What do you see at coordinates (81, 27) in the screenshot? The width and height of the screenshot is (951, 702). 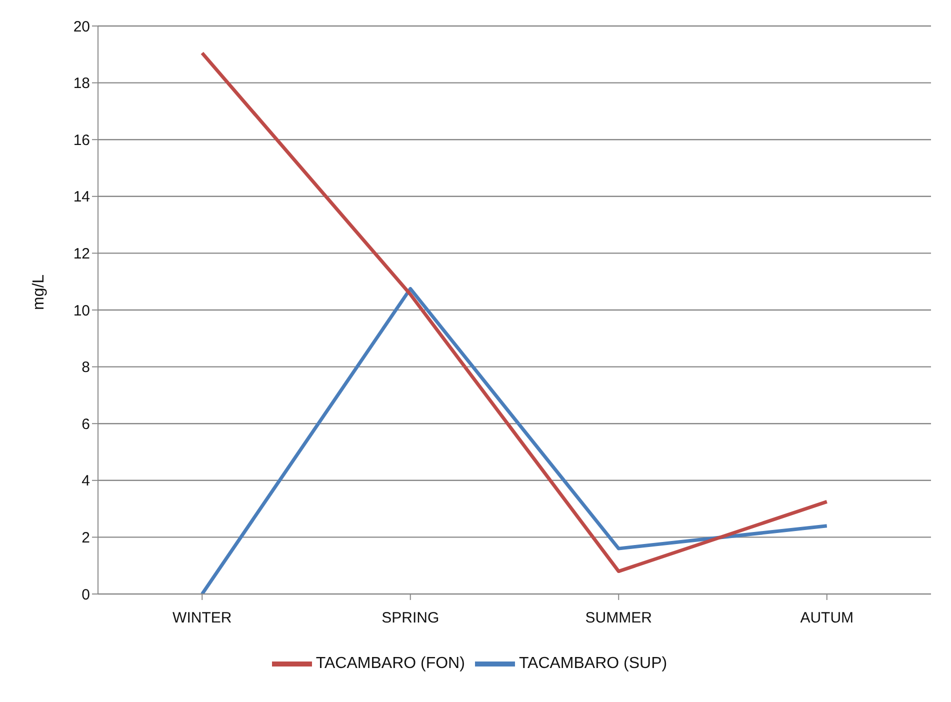 I see `y-tick-label: 20` at bounding box center [81, 27].